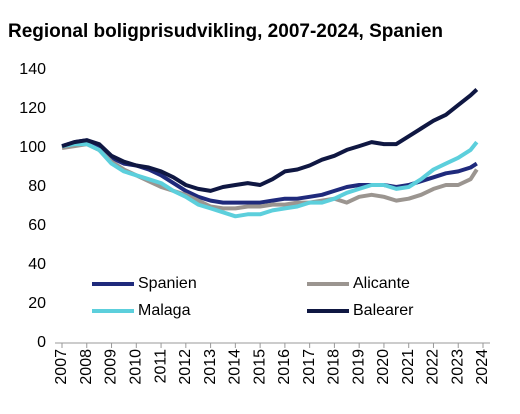  I want to click on legend-label: Balearer, so click(383, 310).